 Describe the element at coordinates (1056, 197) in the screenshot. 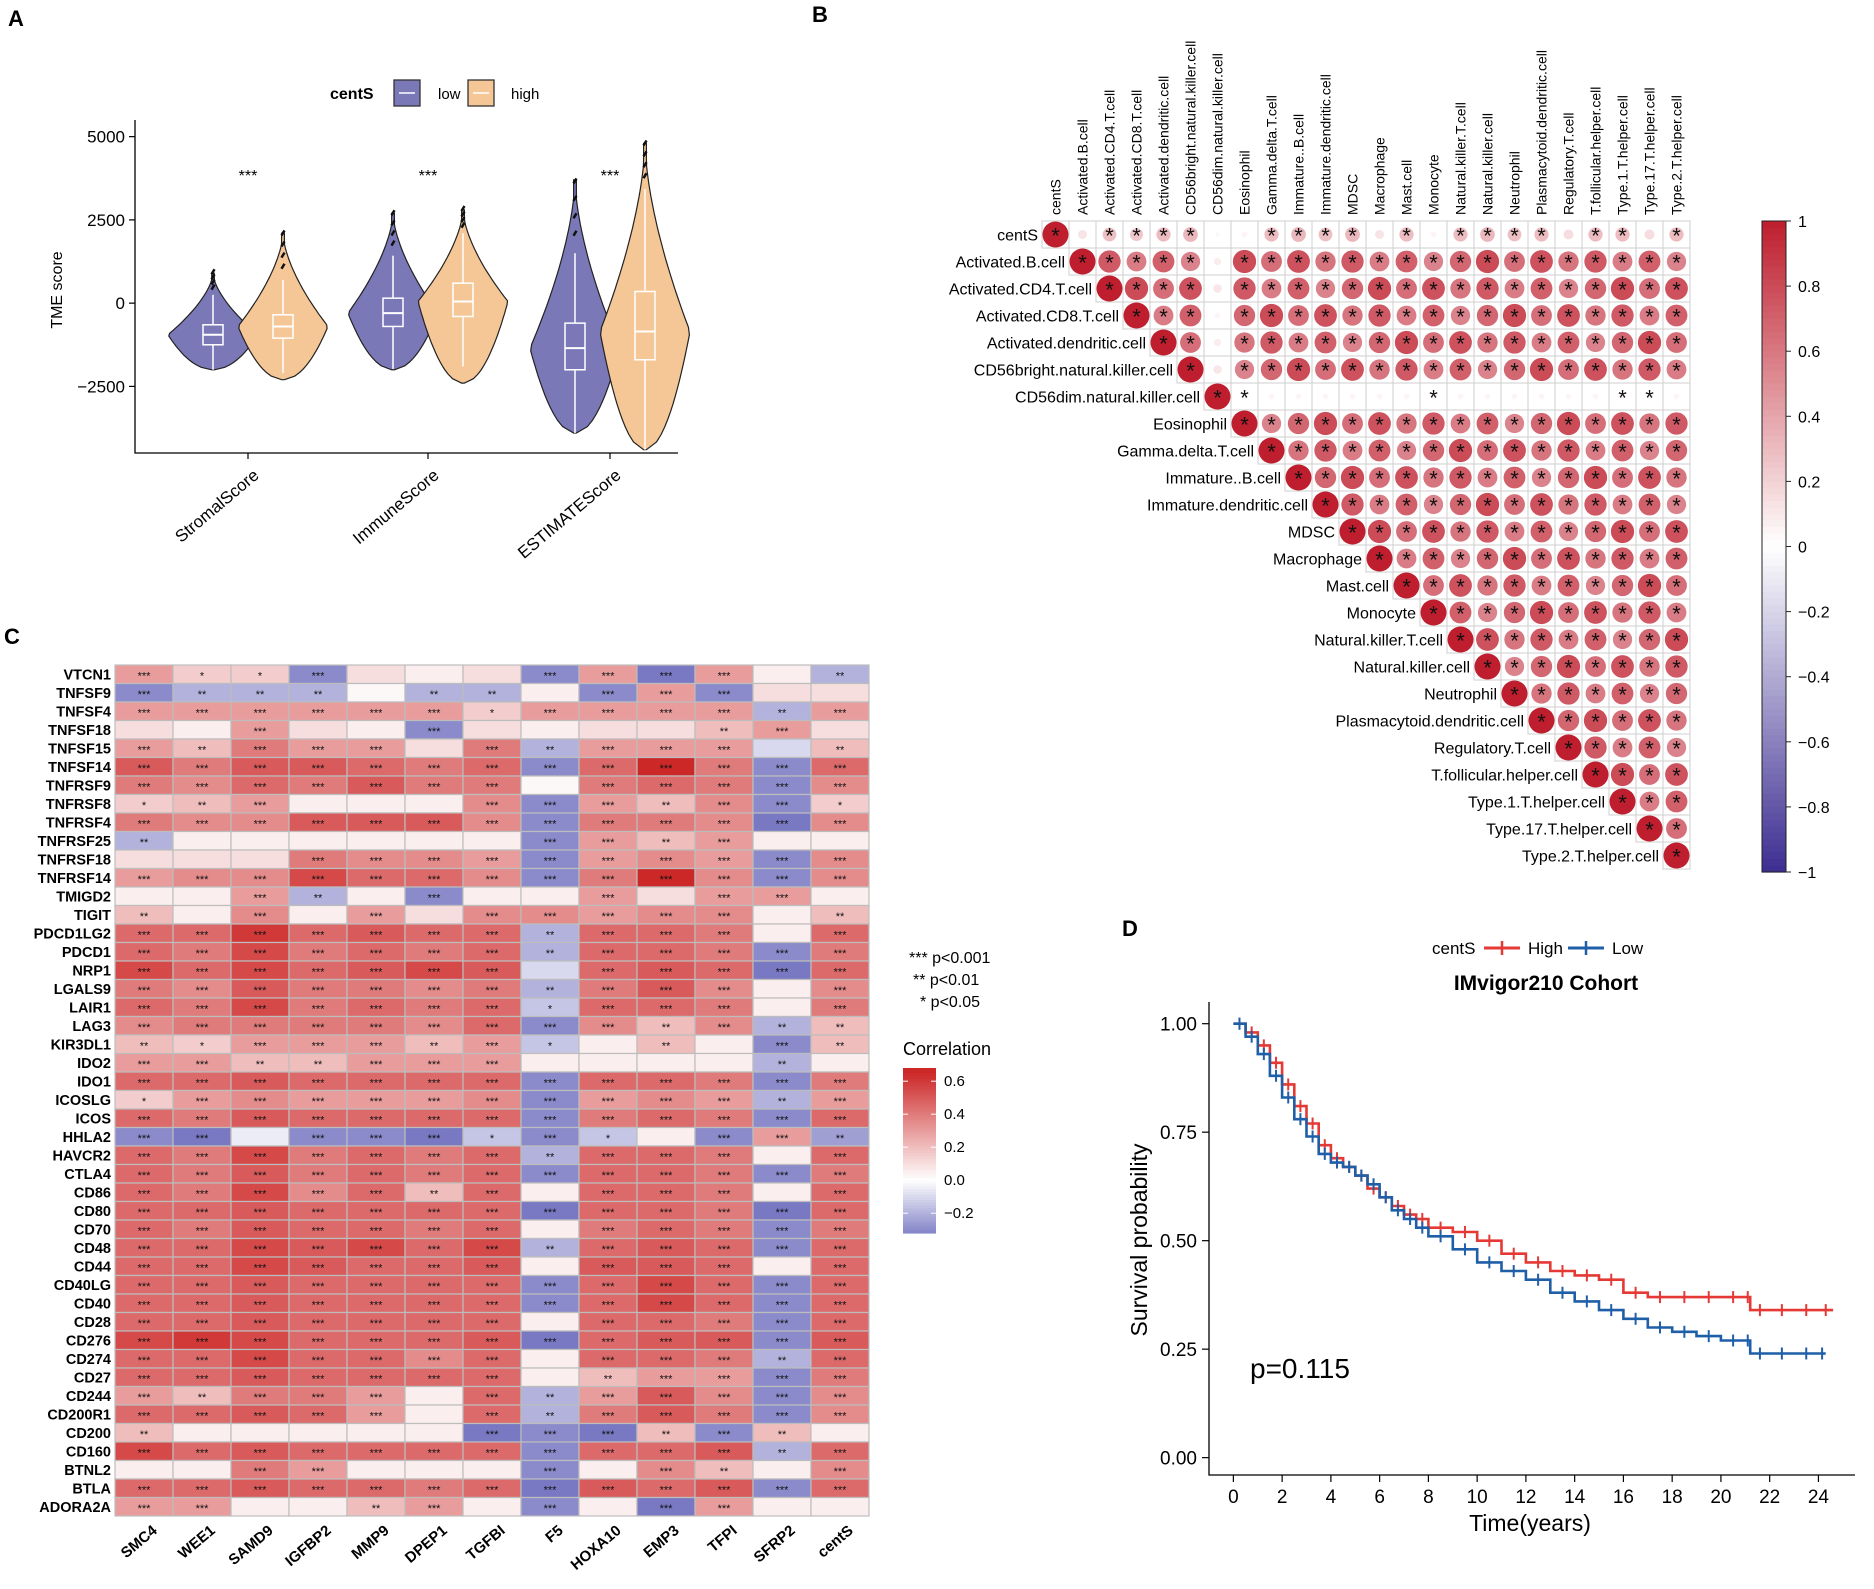

I see `corr-col-label: centS` at that location.